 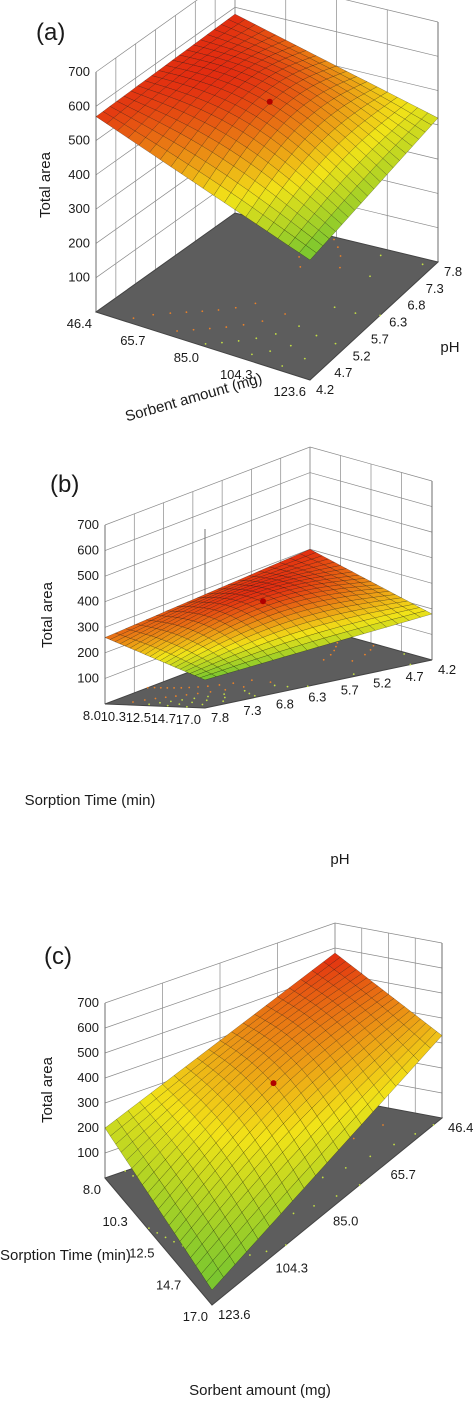 What do you see at coordinates (113, 716) in the screenshot?
I see `x-tick-label: 10.3` at bounding box center [113, 716].